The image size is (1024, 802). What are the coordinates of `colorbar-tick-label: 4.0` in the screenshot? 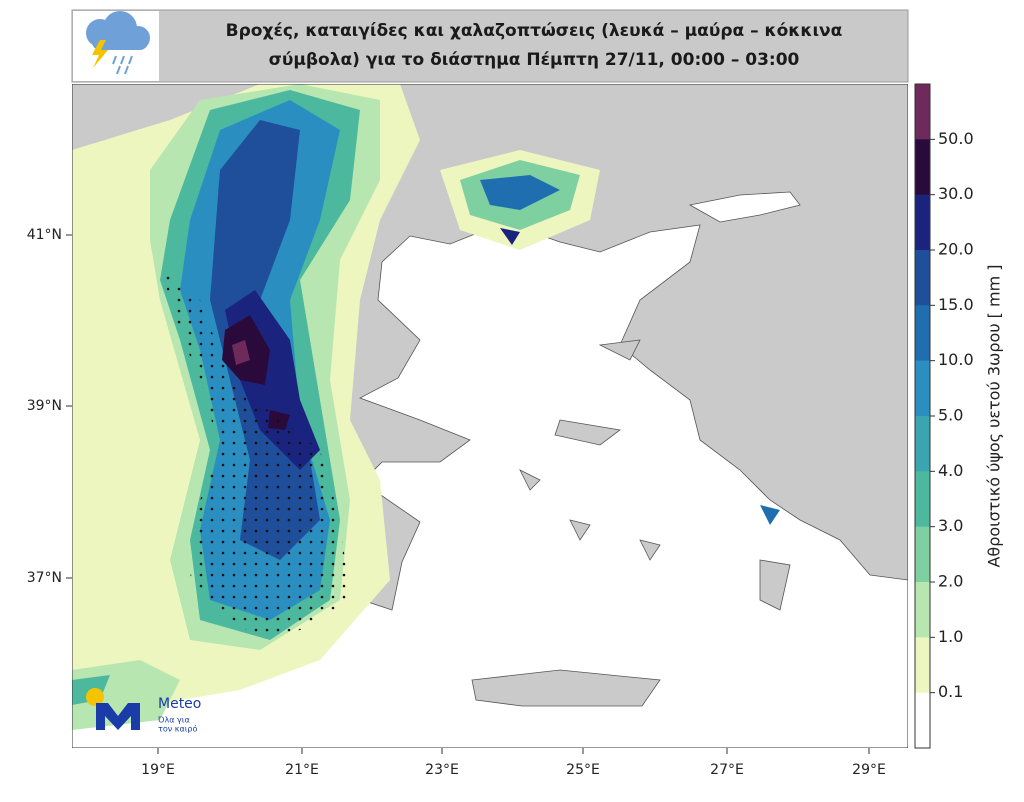 It's located at (950, 470).